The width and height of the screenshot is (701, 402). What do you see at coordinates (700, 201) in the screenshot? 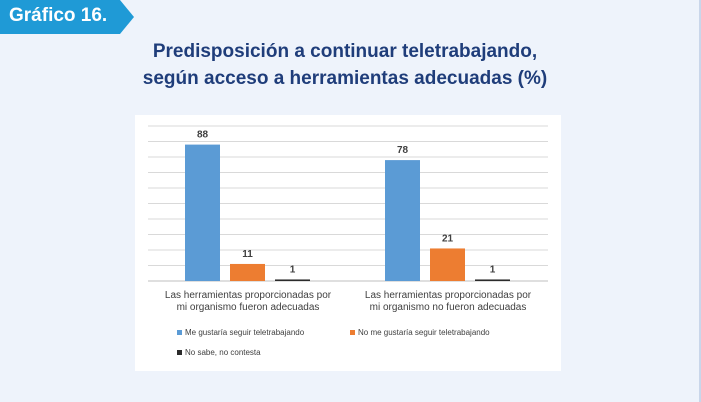
I see `page-right-border` at bounding box center [700, 201].